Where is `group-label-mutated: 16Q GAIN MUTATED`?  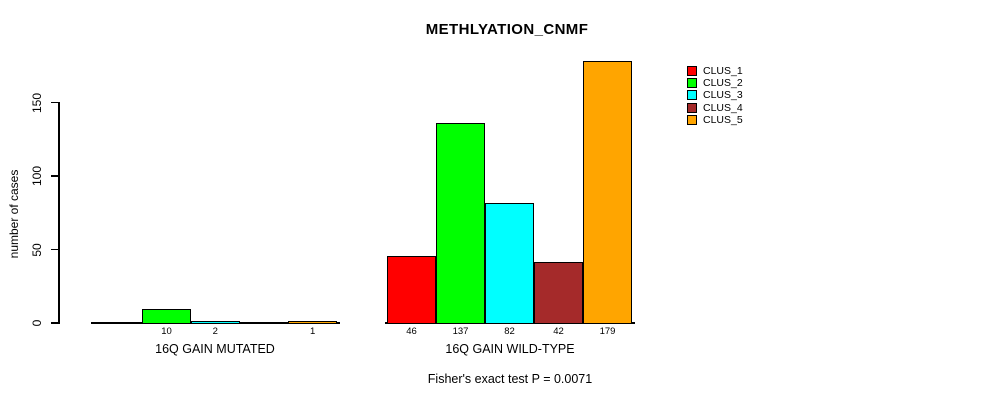 group-label-mutated: 16Q GAIN MUTATED is located at coordinates (215, 349).